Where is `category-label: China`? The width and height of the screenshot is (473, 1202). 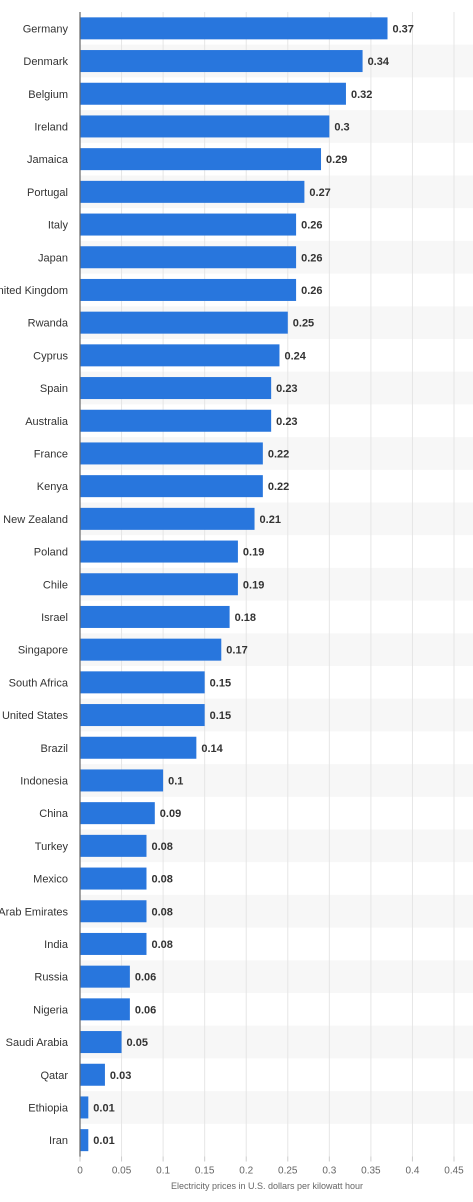
category-label: China is located at coordinates (54, 814).